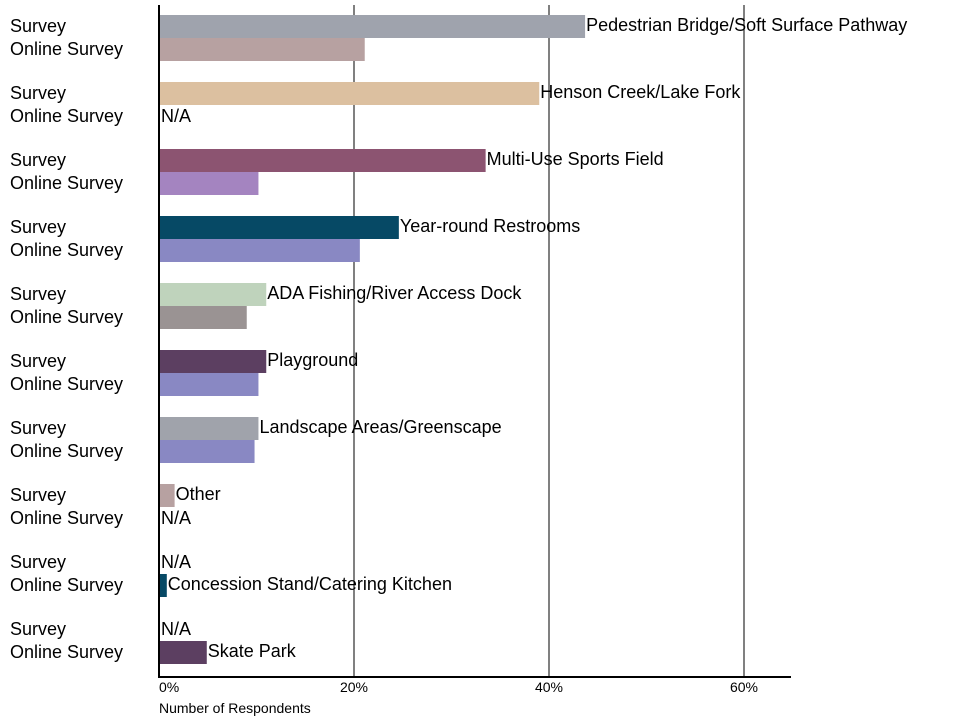 The width and height of the screenshot is (969, 719). Describe the element at coordinates (354, 687) in the screenshot. I see `x-tick-label: 20%` at that location.